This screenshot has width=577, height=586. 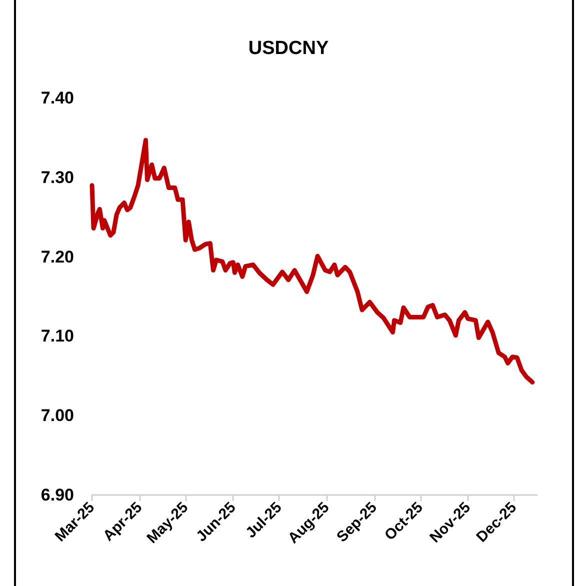 I want to click on y-tick-label: 7.40, so click(x=57, y=98).